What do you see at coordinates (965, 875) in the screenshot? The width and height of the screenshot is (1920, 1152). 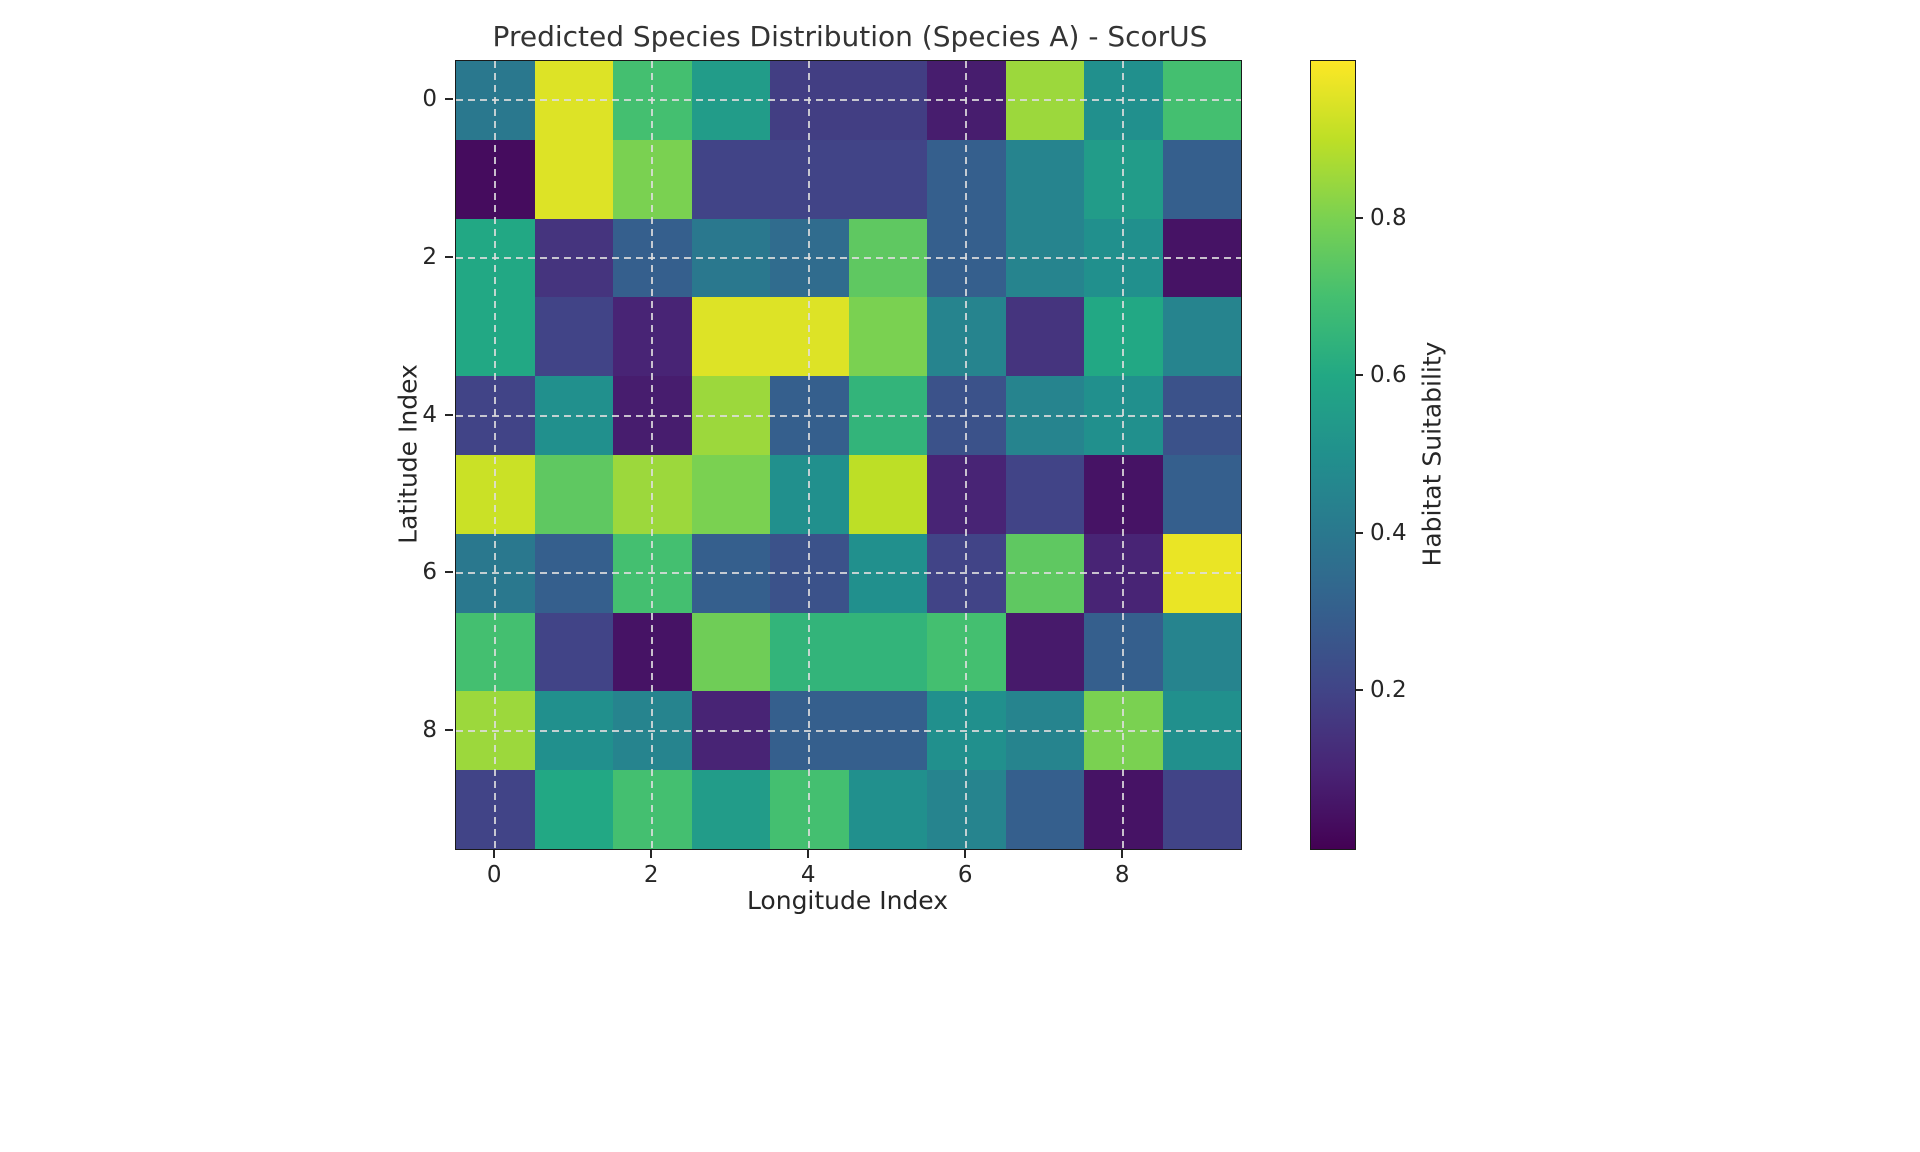 I see `x-tick-label: 6` at bounding box center [965, 875].